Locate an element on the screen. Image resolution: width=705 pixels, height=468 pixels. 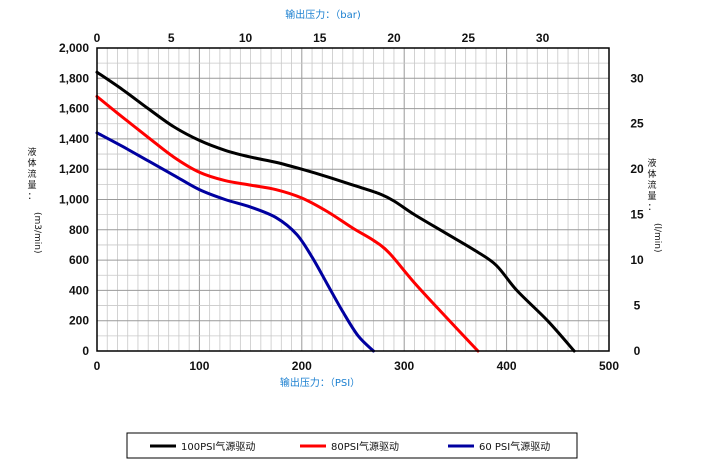
x-top-tick-label: 10 is located at coordinates (246, 38).